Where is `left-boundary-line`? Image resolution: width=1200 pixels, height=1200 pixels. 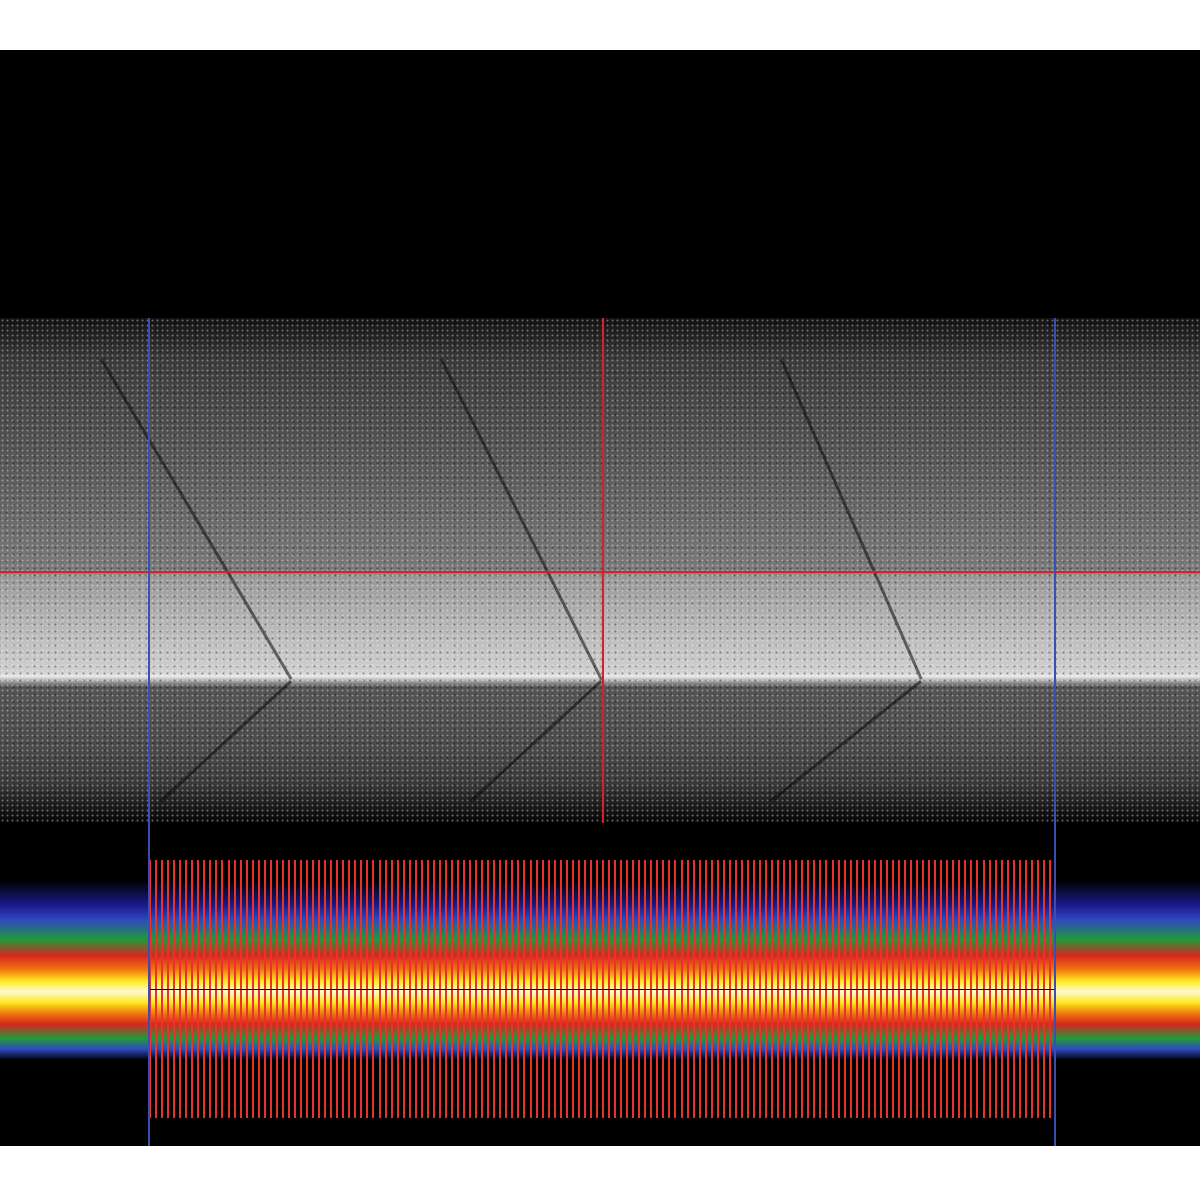 left-boundary-line is located at coordinates (149, 732).